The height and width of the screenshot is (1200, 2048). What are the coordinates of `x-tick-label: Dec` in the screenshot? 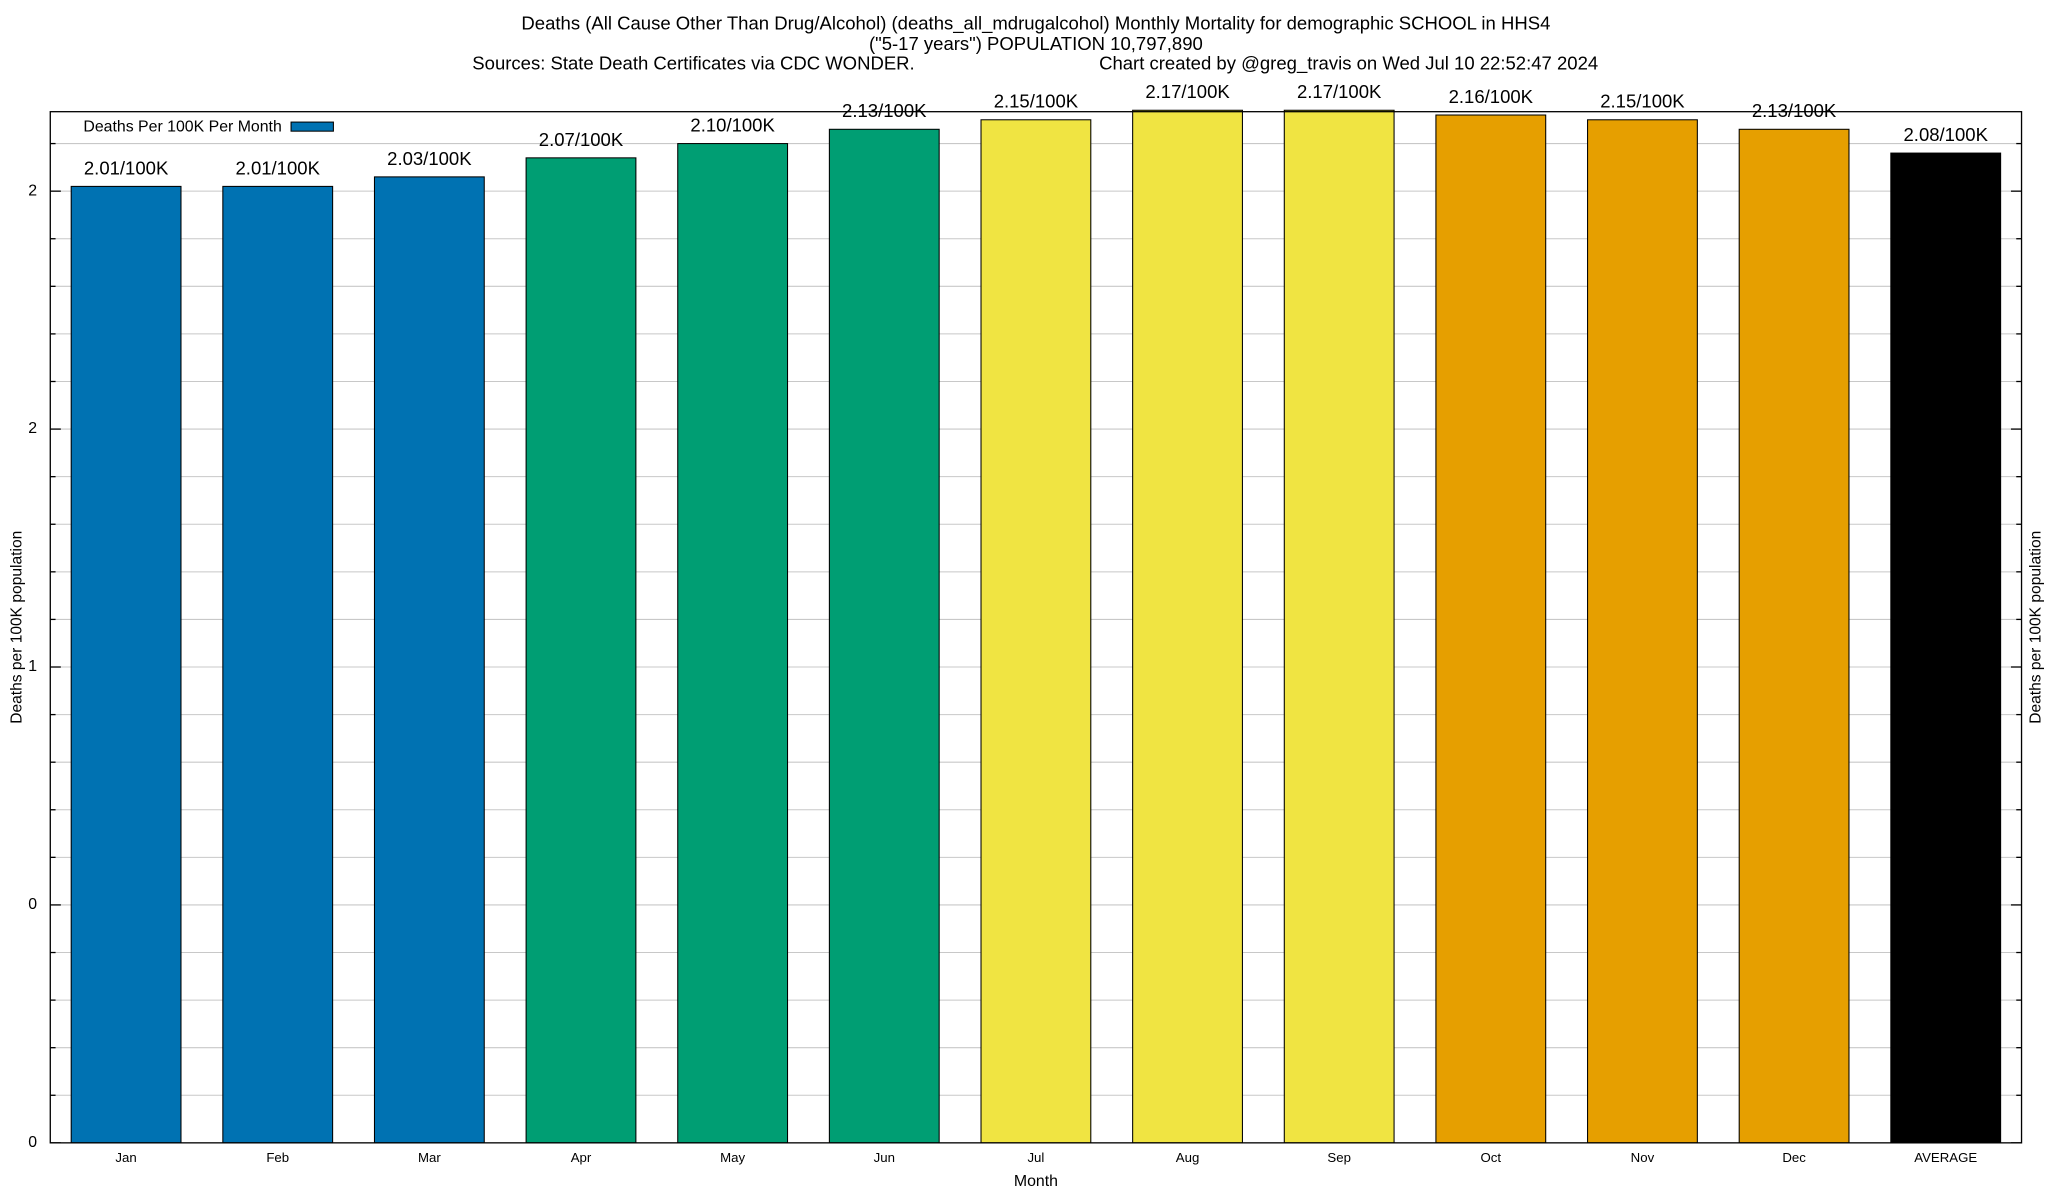 It's located at (1794, 1157).